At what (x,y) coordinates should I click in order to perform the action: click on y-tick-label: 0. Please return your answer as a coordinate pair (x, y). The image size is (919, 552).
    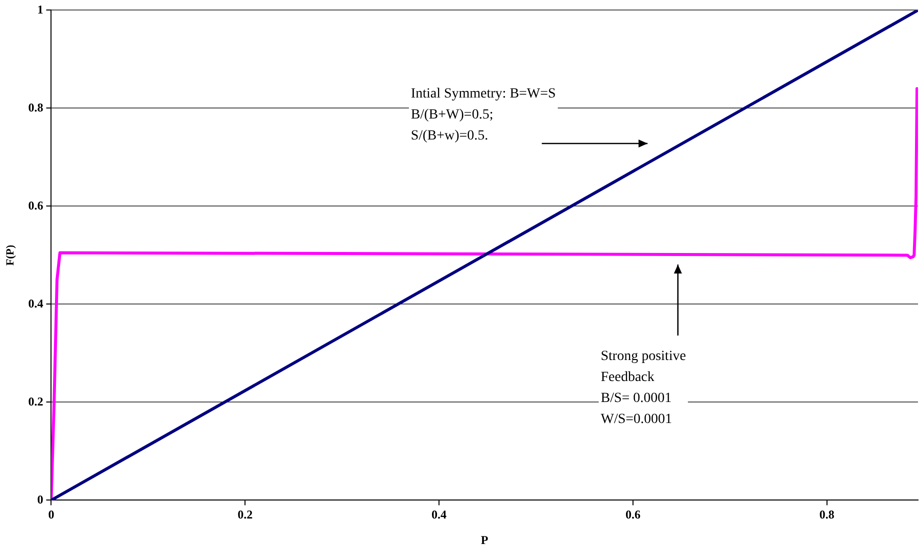
    Looking at the image, I should click on (40, 499).